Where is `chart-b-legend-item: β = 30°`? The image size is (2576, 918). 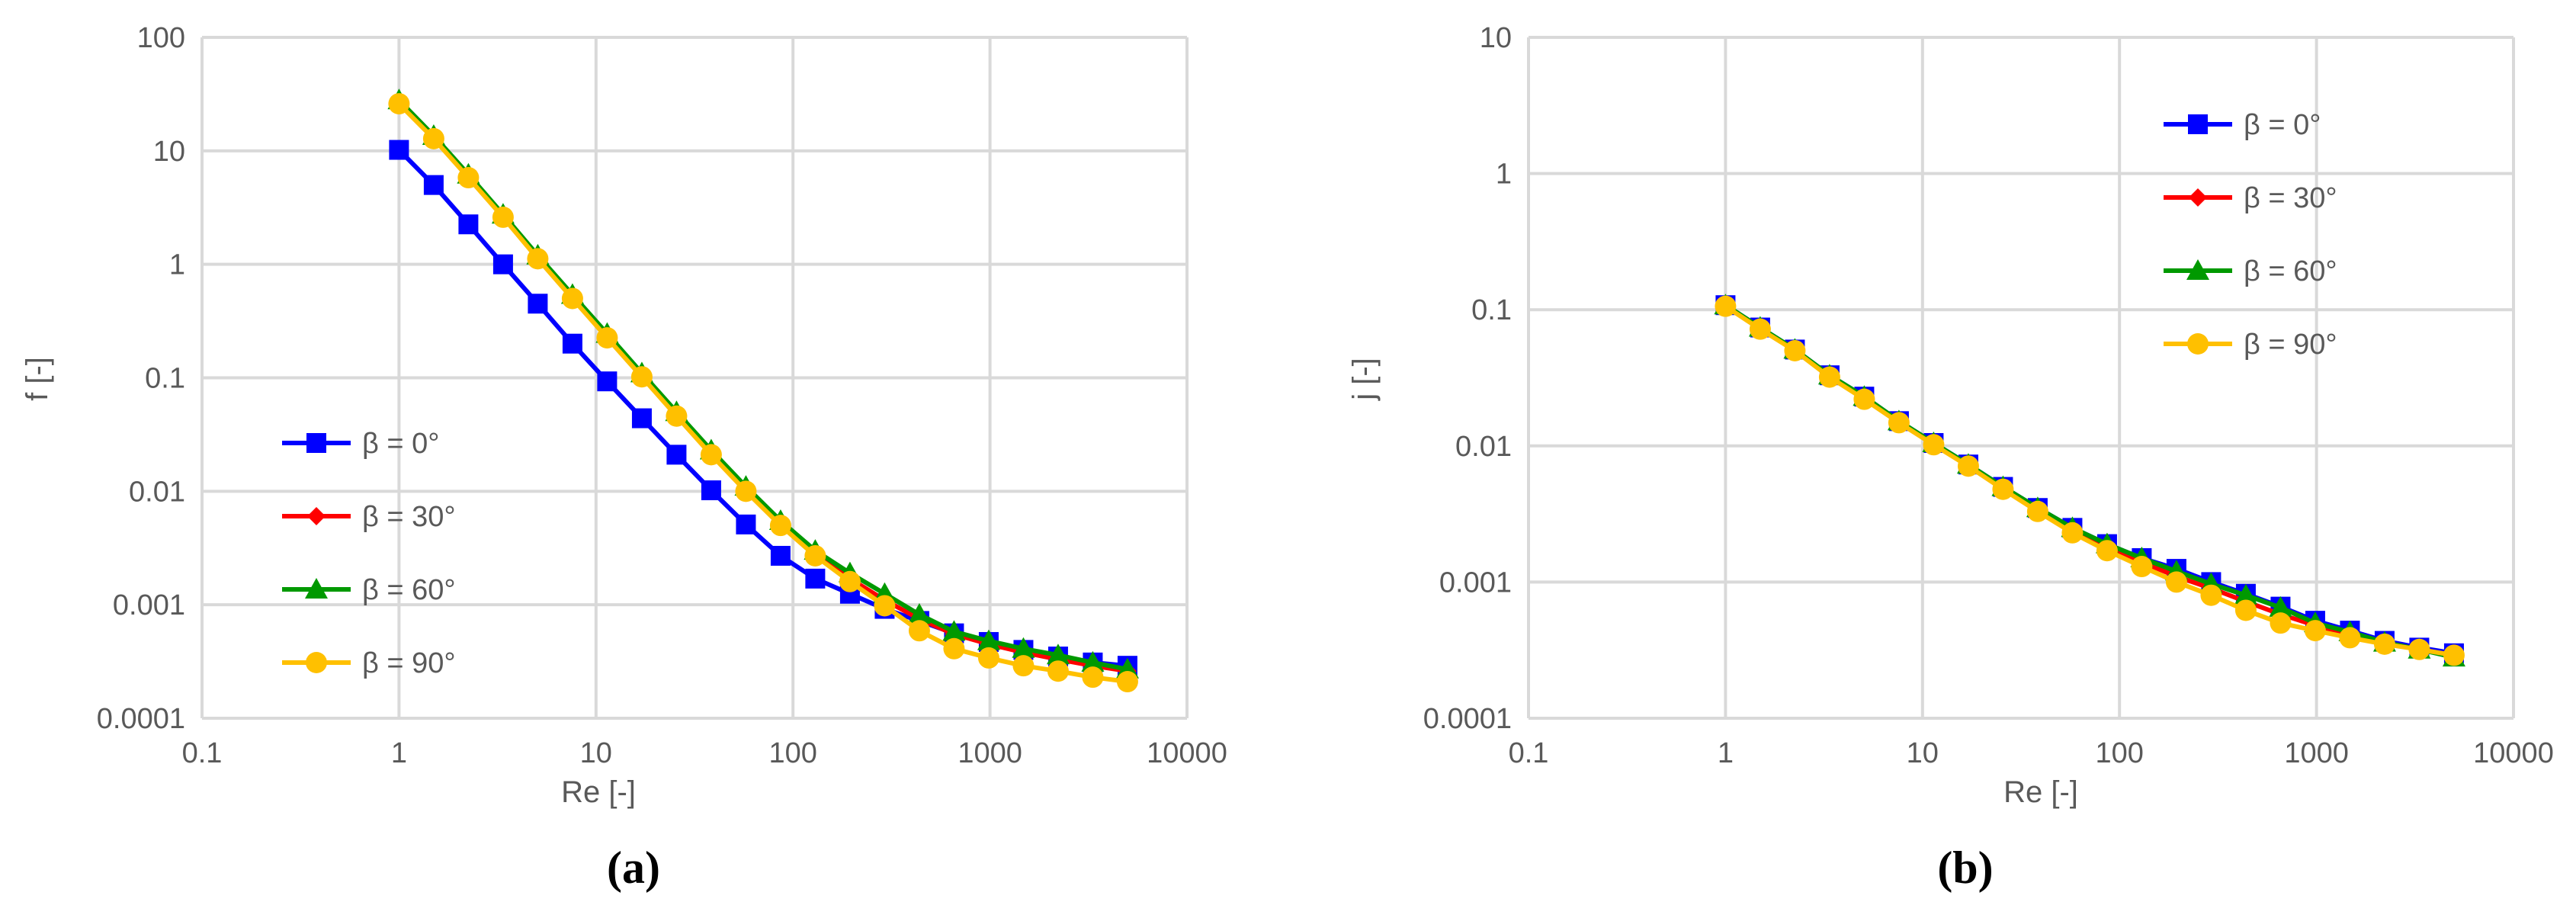
chart-b-legend-item: β = 30° is located at coordinates (2250, 198).